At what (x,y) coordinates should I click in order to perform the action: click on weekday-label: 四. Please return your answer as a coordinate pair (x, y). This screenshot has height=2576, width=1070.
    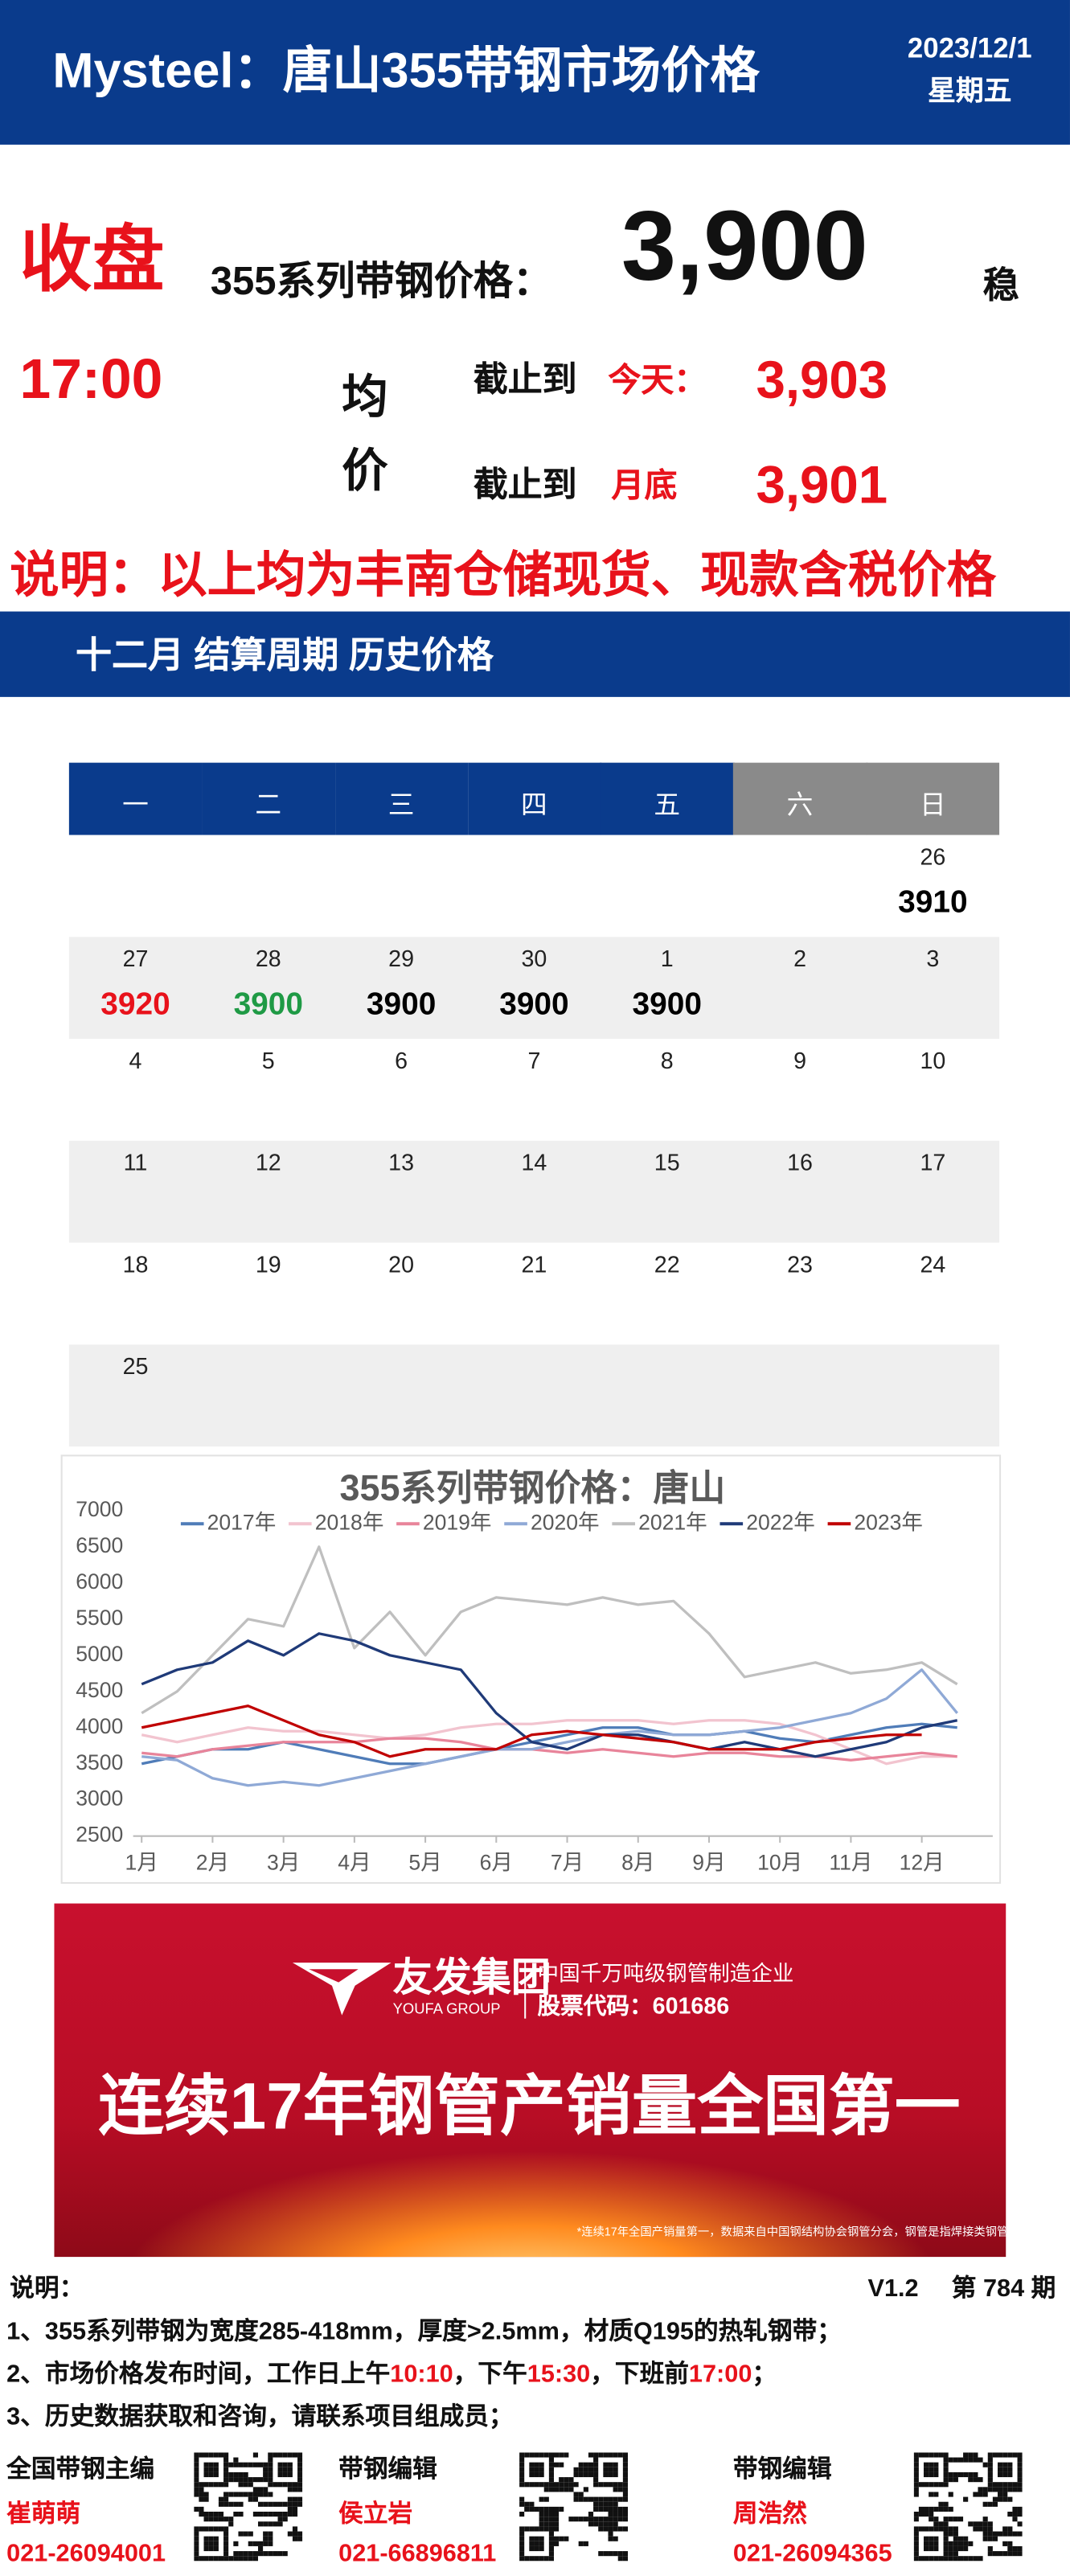
    Looking at the image, I should click on (534, 806).